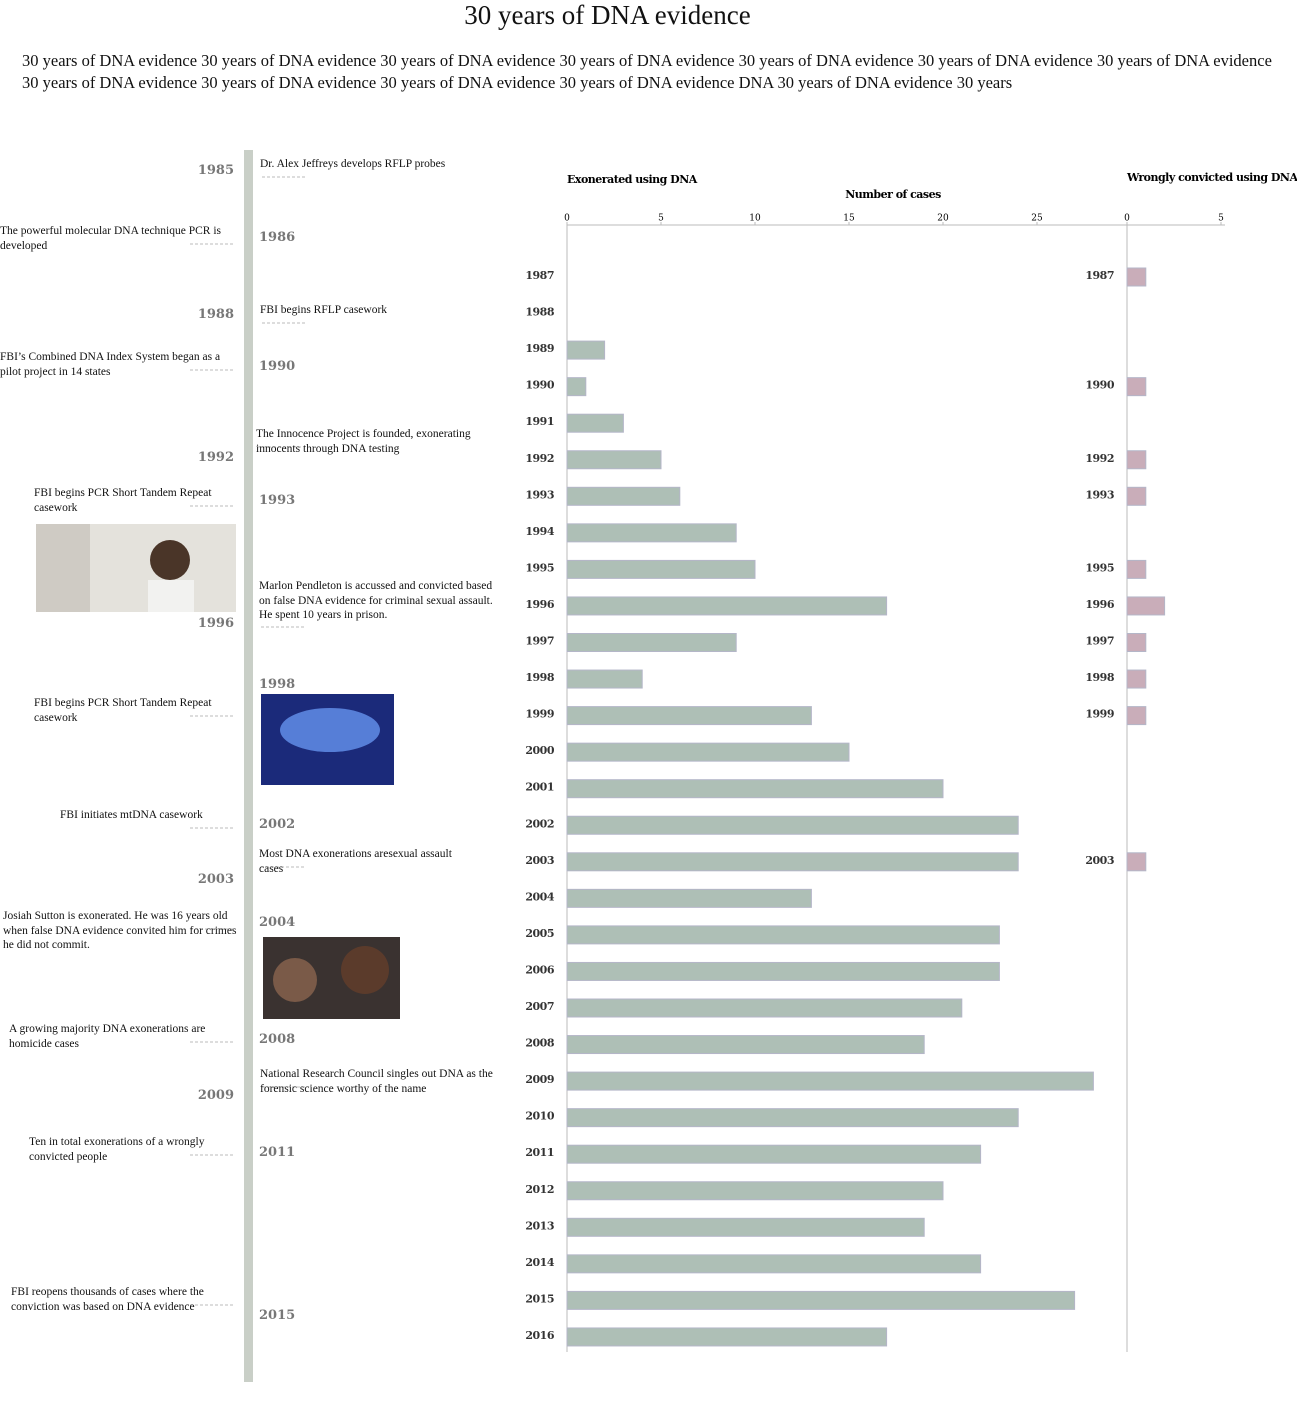 The image size is (1297, 1419). Describe the element at coordinates (215, 879) in the screenshot. I see `event-year: 2003` at that location.